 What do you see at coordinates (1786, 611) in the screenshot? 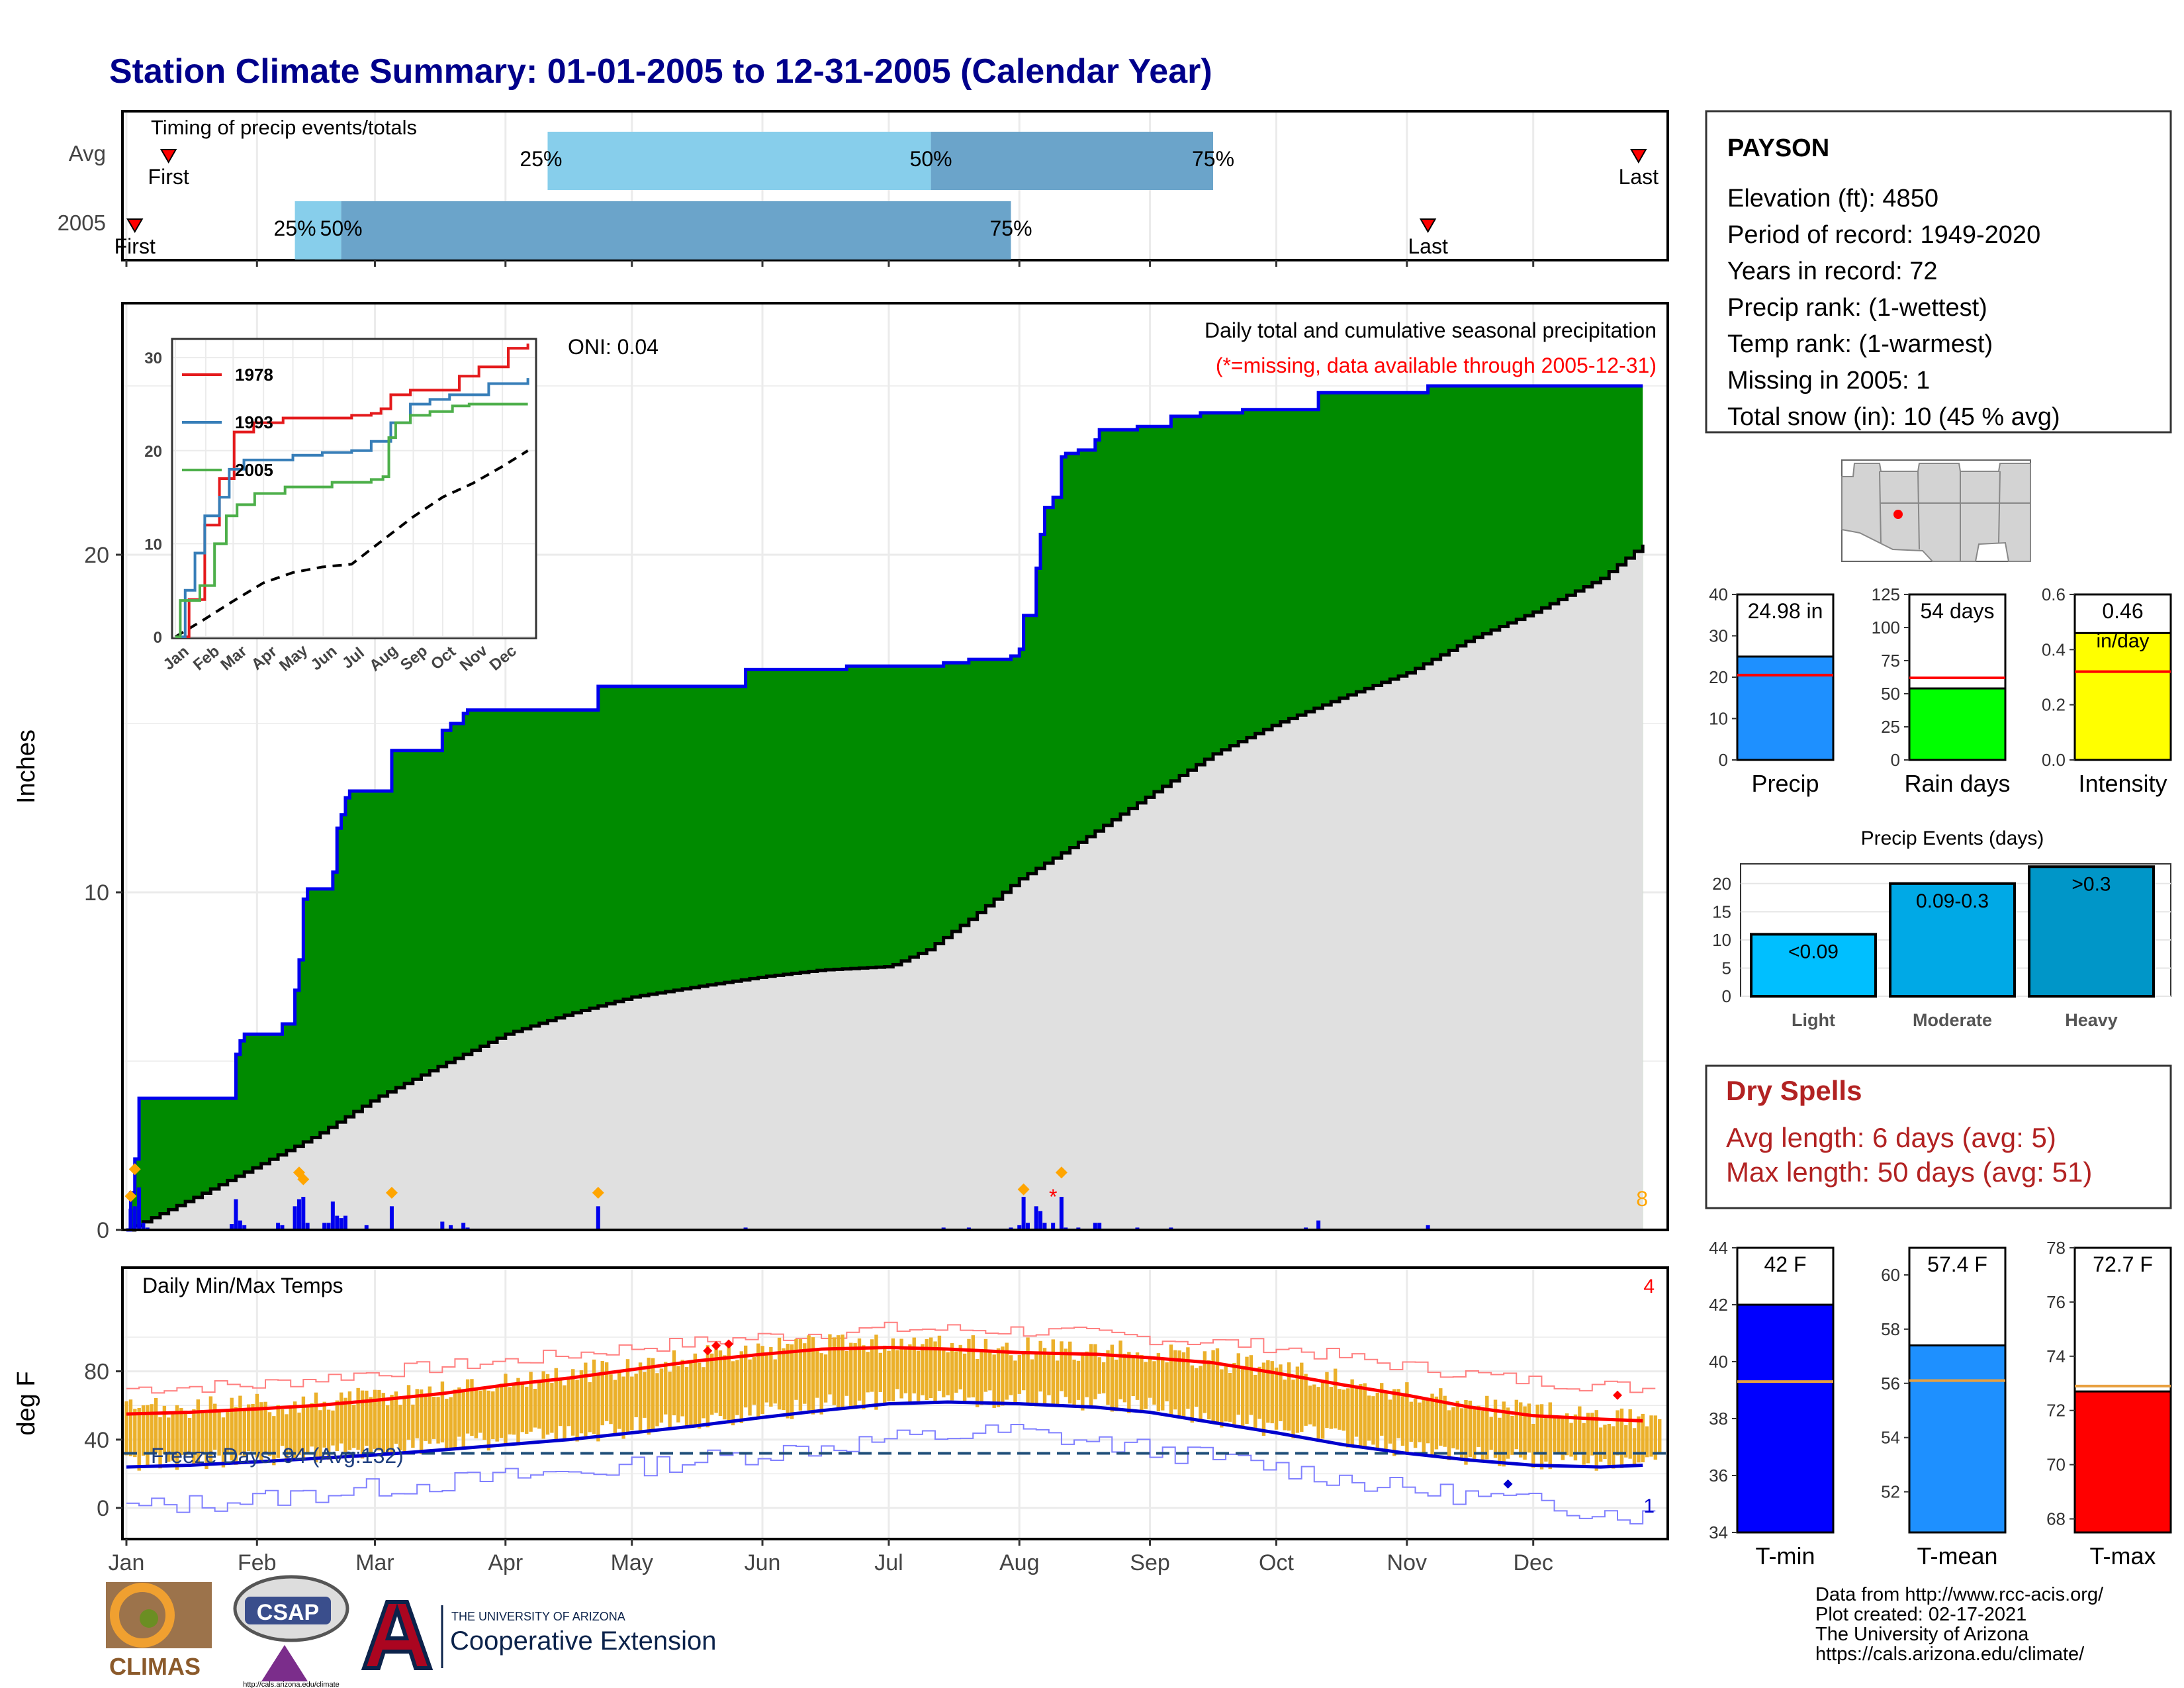
I see `summary-value-label: 24.98 in` at bounding box center [1786, 611].